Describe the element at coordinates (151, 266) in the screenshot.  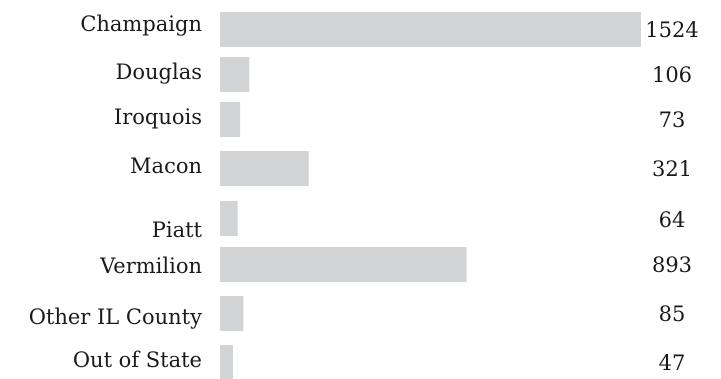
I see `category-label: Vermilion` at that location.